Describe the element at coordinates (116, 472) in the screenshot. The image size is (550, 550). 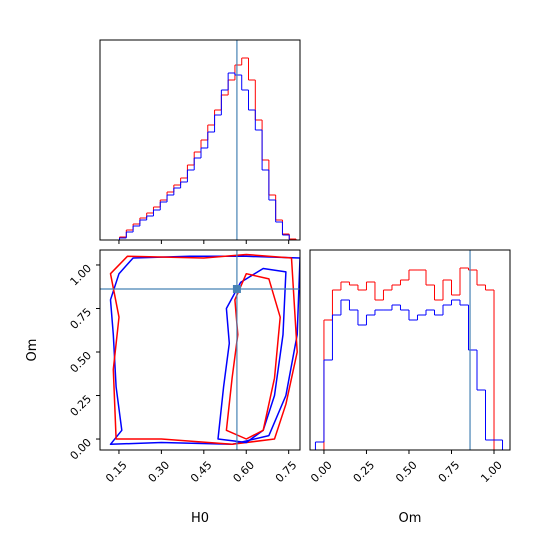
I see `x-tick-label: 0.15` at that location.